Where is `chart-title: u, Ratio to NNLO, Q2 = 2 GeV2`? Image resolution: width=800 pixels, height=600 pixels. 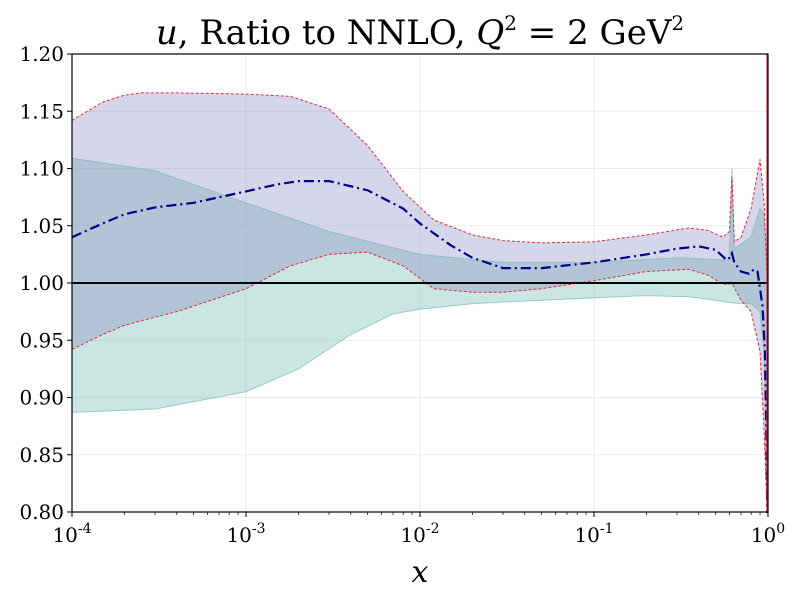 chart-title: u, Ratio to NNLO, Q2 = 2 GeV2 is located at coordinates (420, 32).